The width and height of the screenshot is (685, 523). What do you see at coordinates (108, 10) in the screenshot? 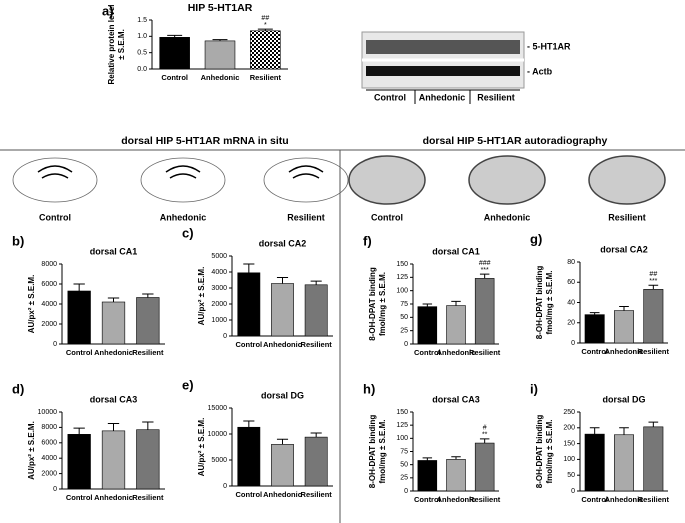
I see `panel-label: a)` at bounding box center [108, 10].